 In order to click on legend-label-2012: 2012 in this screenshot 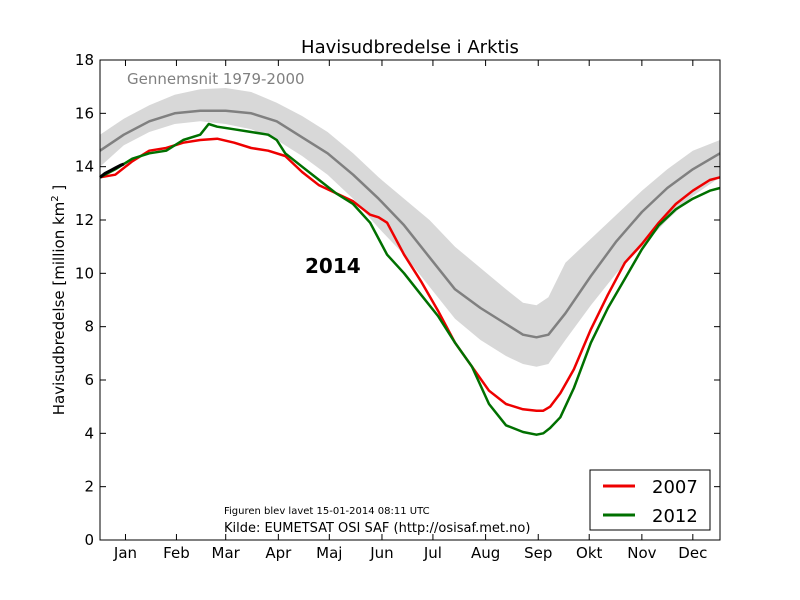, I will do `click(675, 516)`.